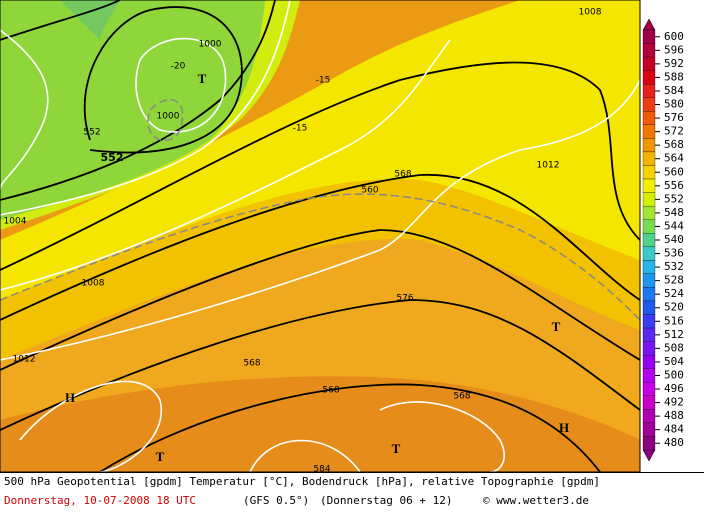 The width and height of the screenshot is (704, 513). I want to click on colorbar-label: 580, so click(674, 104).